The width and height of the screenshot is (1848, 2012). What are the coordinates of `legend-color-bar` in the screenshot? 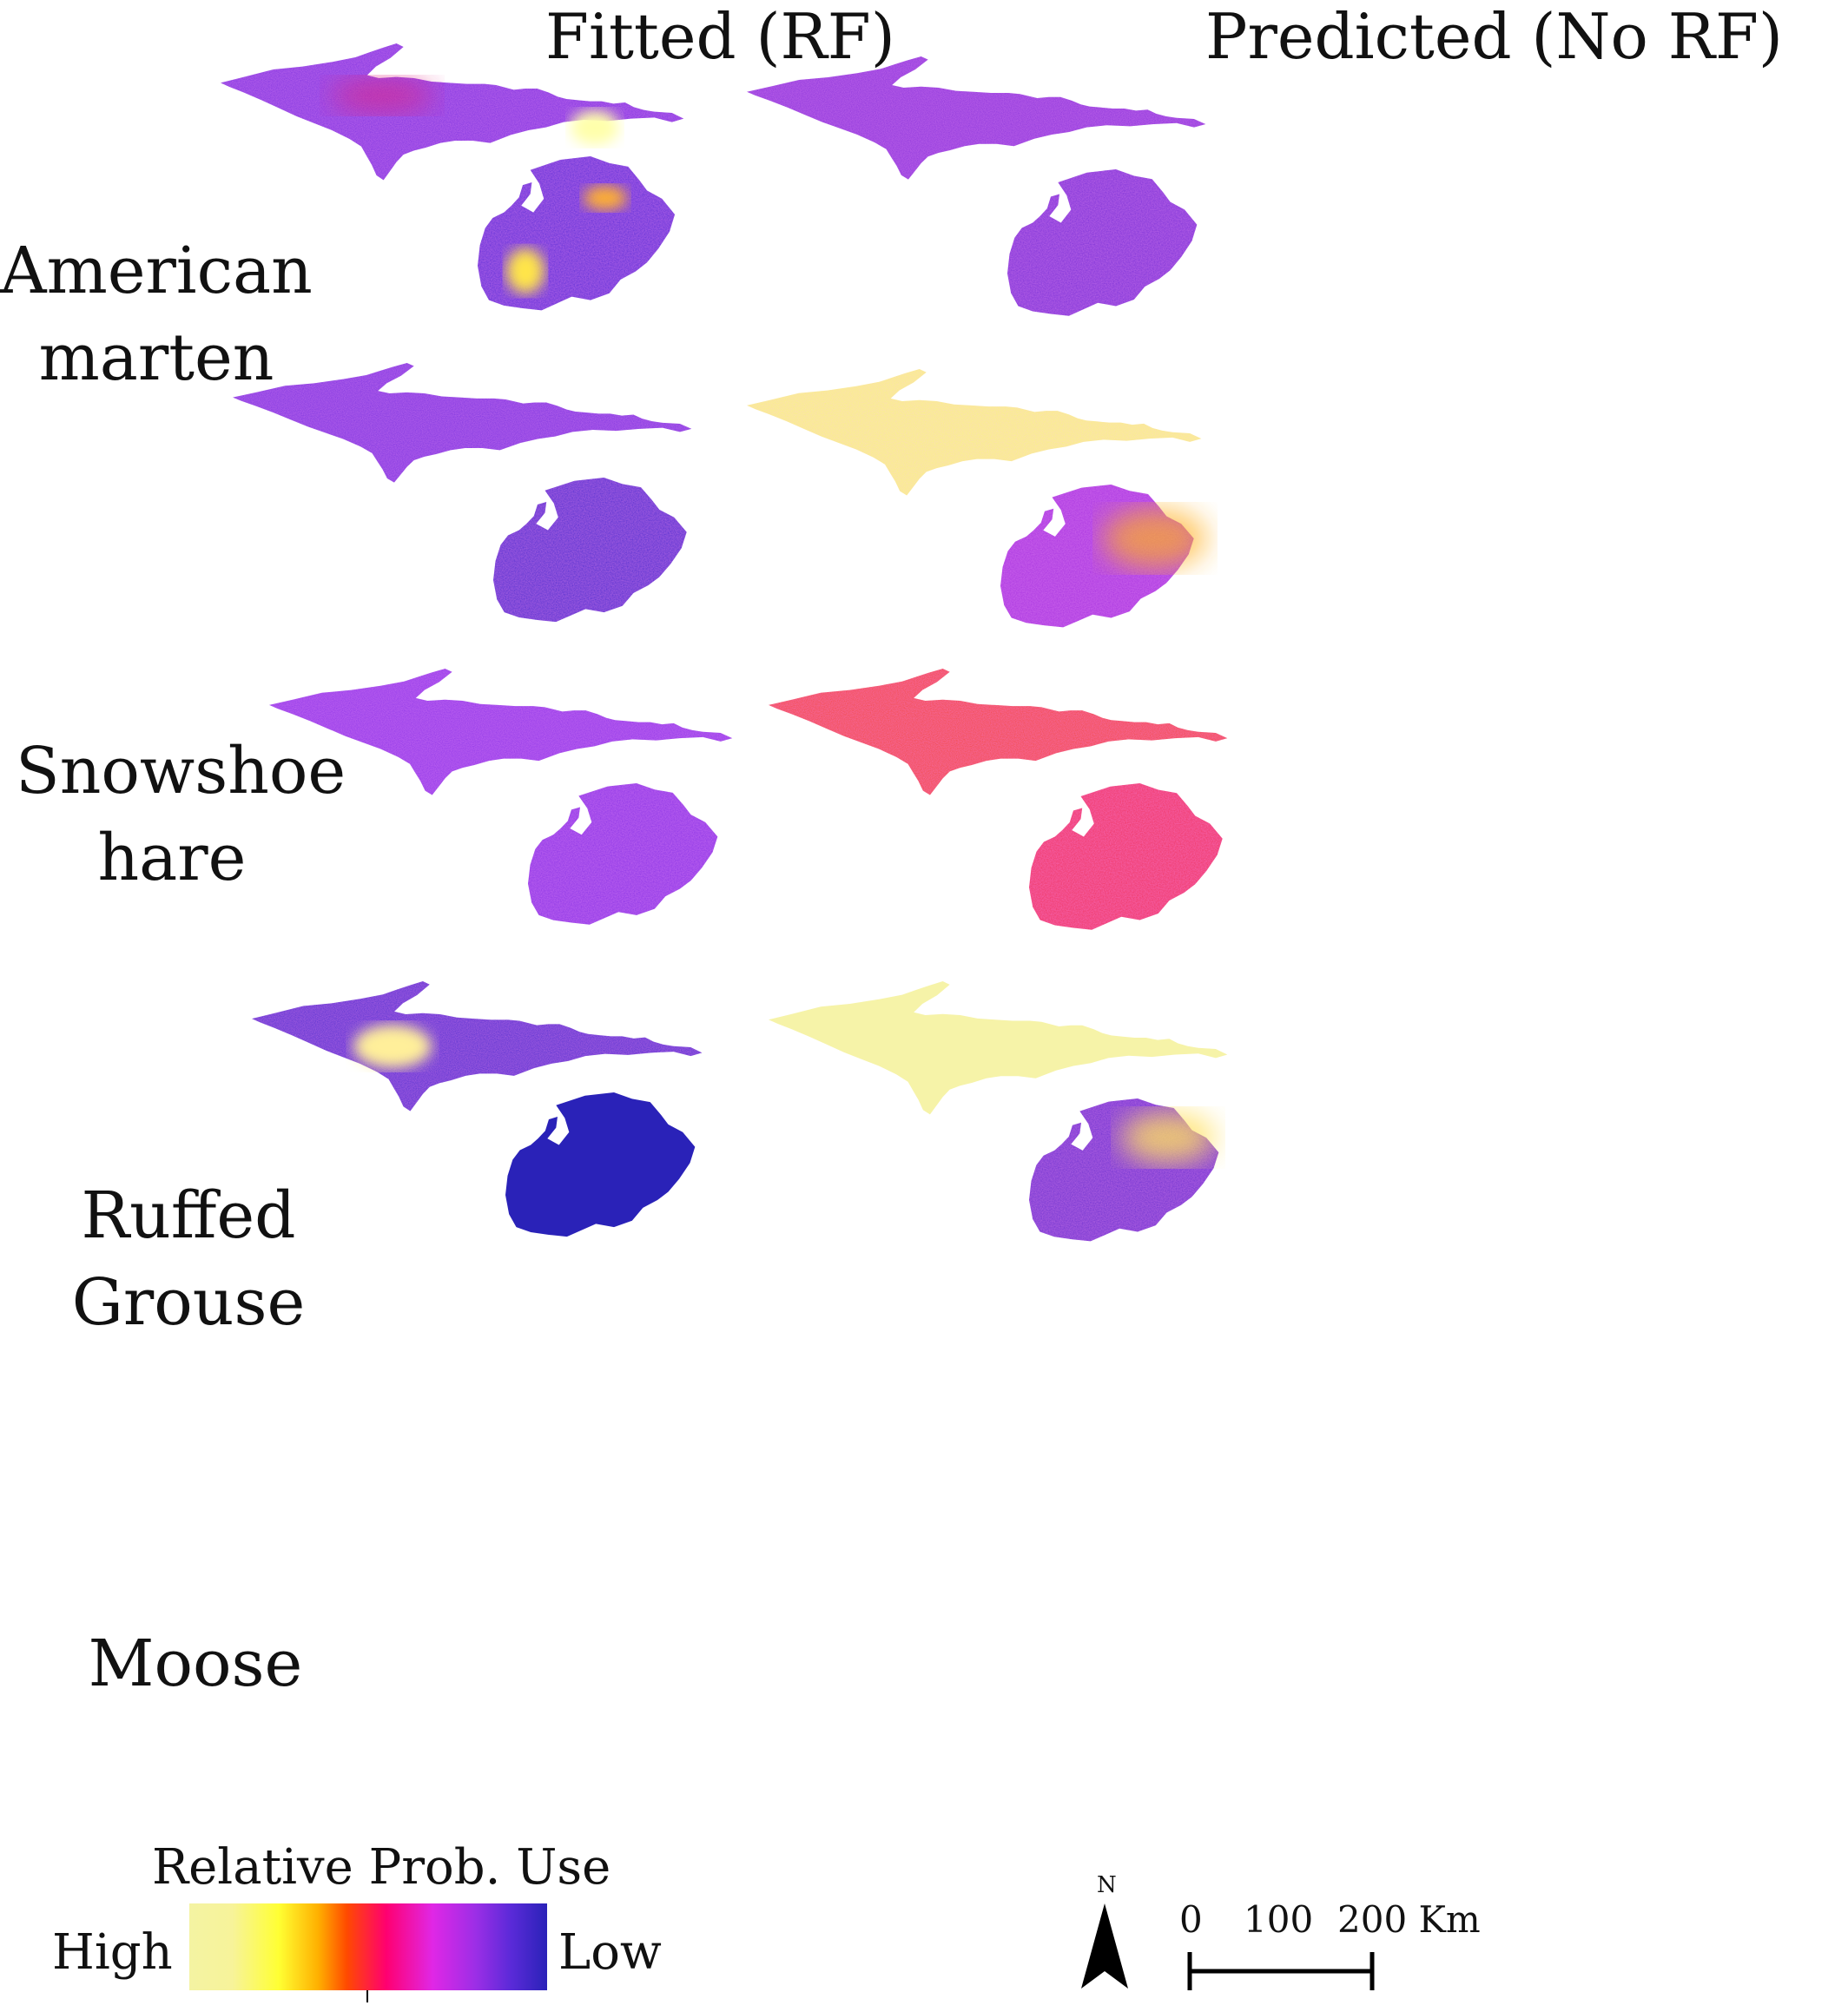 It's located at (368, 1946).